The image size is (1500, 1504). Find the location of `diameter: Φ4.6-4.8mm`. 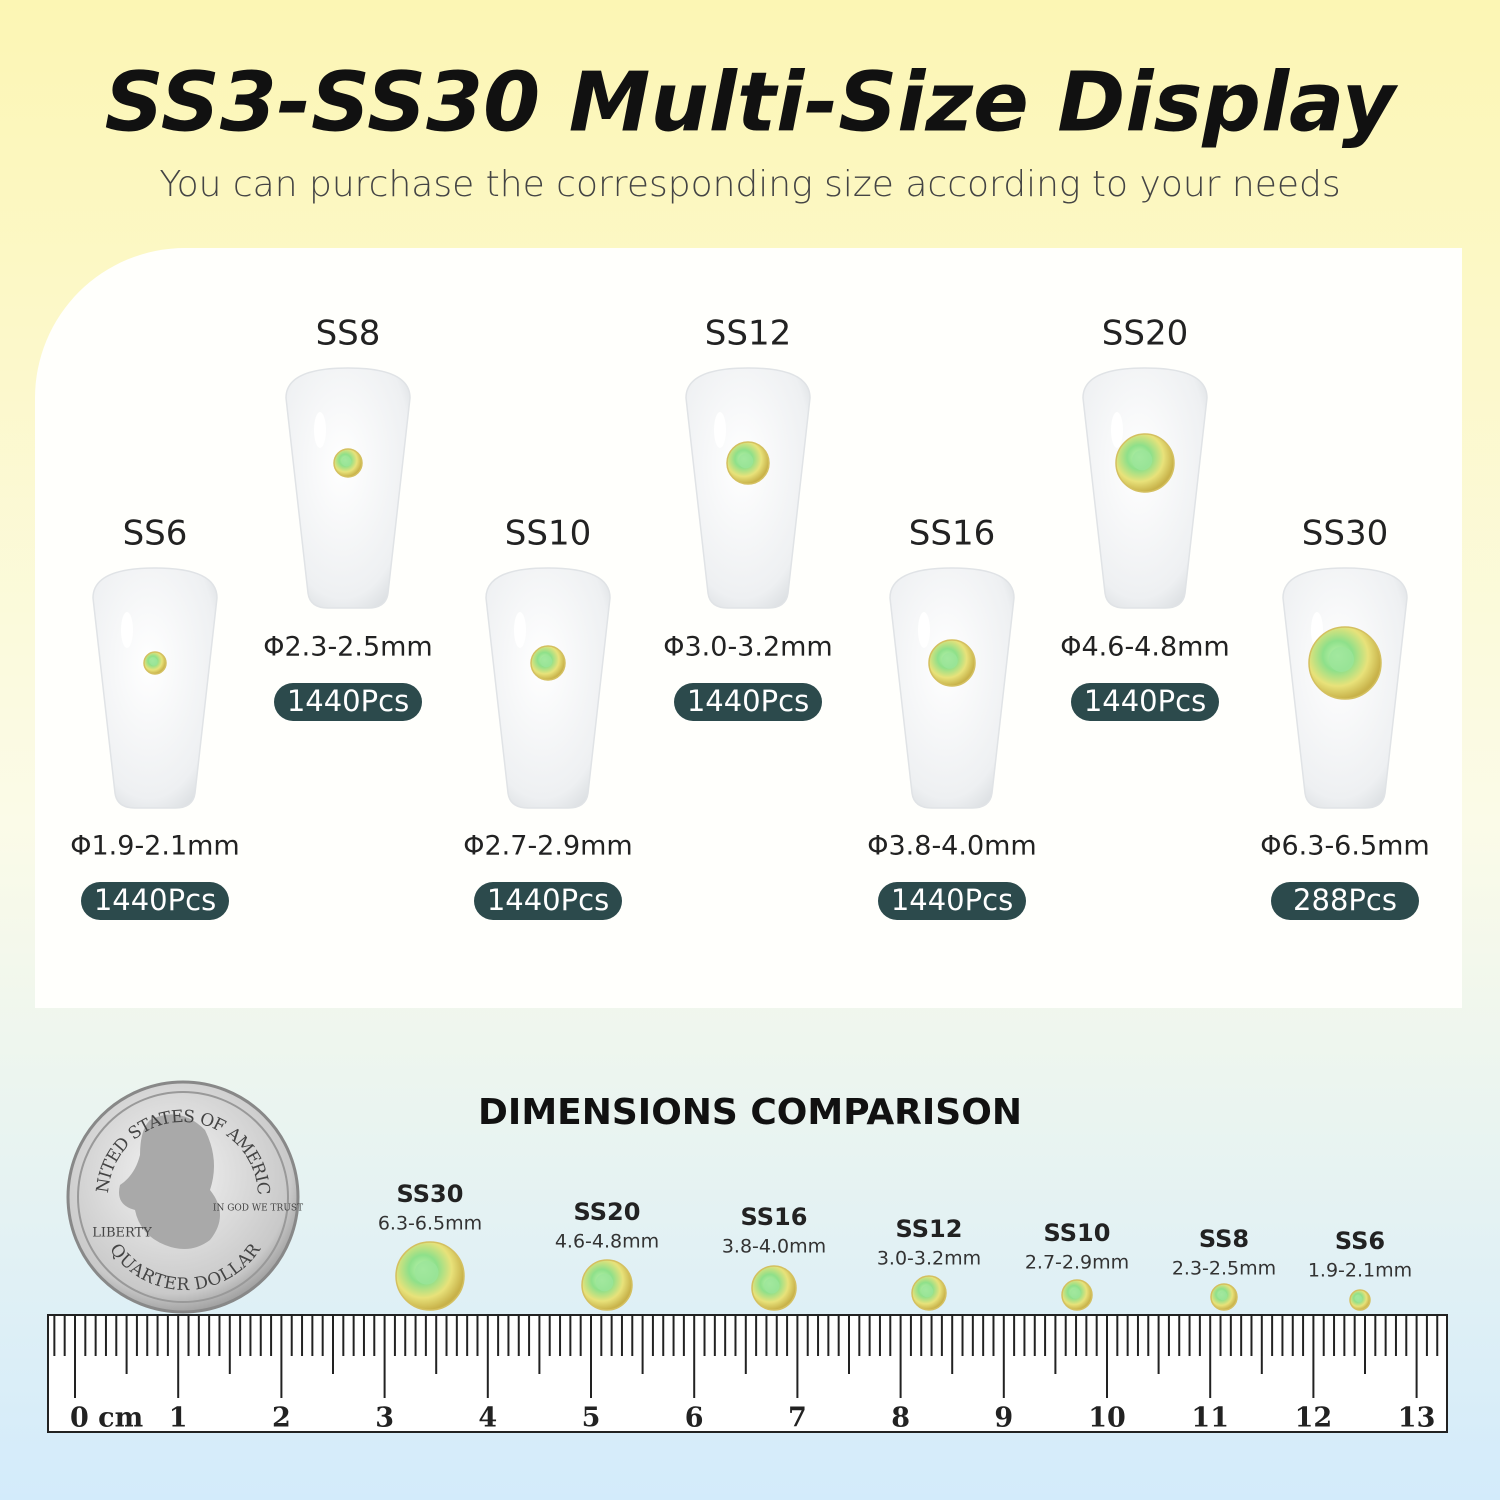

diameter: Φ4.6-4.8mm is located at coordinates (1144, 647).